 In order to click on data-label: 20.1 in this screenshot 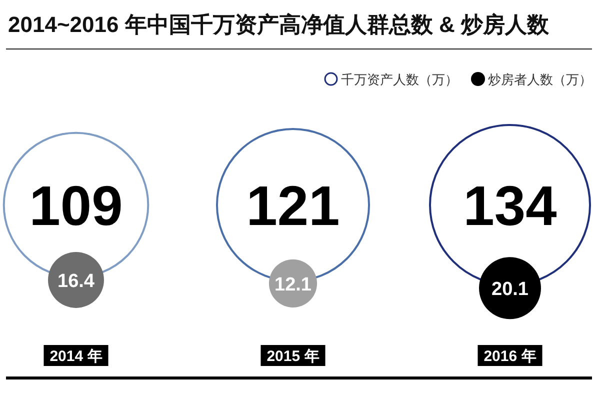, I will do `click(510, 289)`.